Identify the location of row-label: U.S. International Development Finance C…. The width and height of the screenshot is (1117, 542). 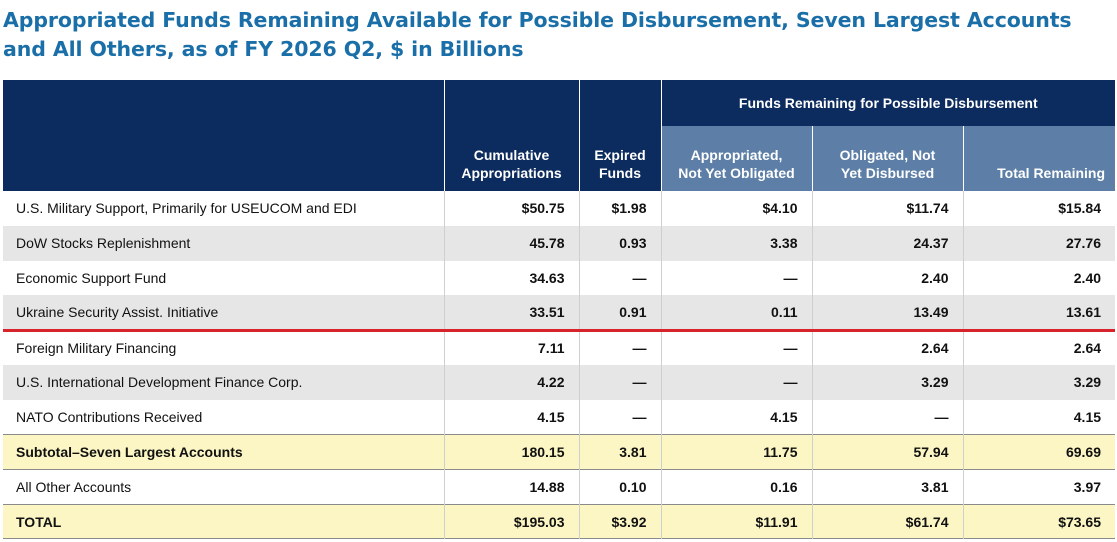
(223, 382).